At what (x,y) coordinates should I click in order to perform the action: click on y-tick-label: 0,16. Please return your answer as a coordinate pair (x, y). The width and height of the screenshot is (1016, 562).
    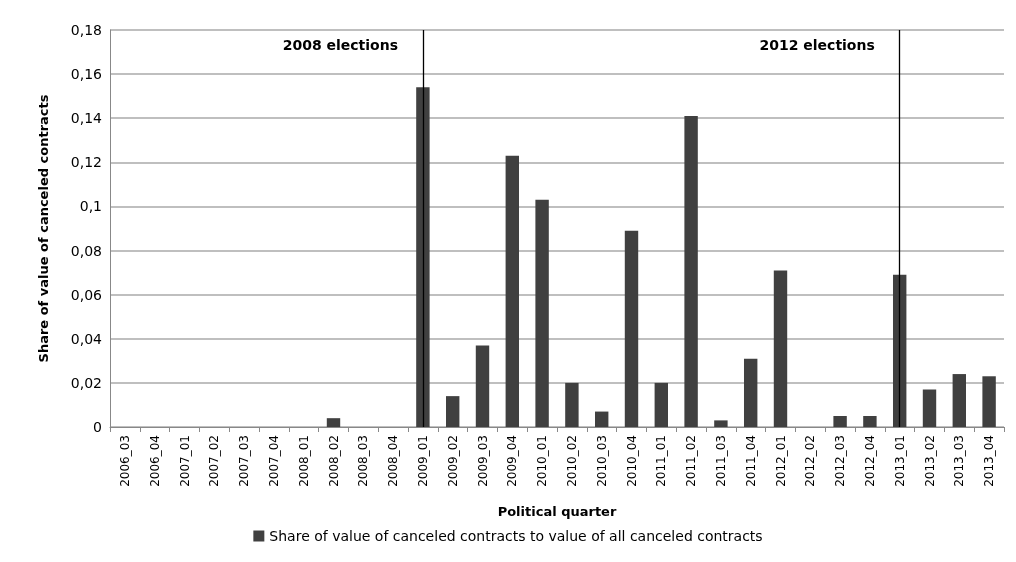
    Looking at the image, I should click on (86, 74).